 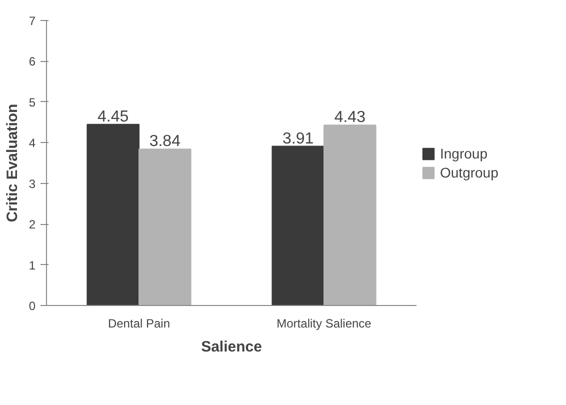 What do you see at coordinates (32, 306) in the screenshot?
I see `y-tick-label: 0` at bounding box center [32, 306].